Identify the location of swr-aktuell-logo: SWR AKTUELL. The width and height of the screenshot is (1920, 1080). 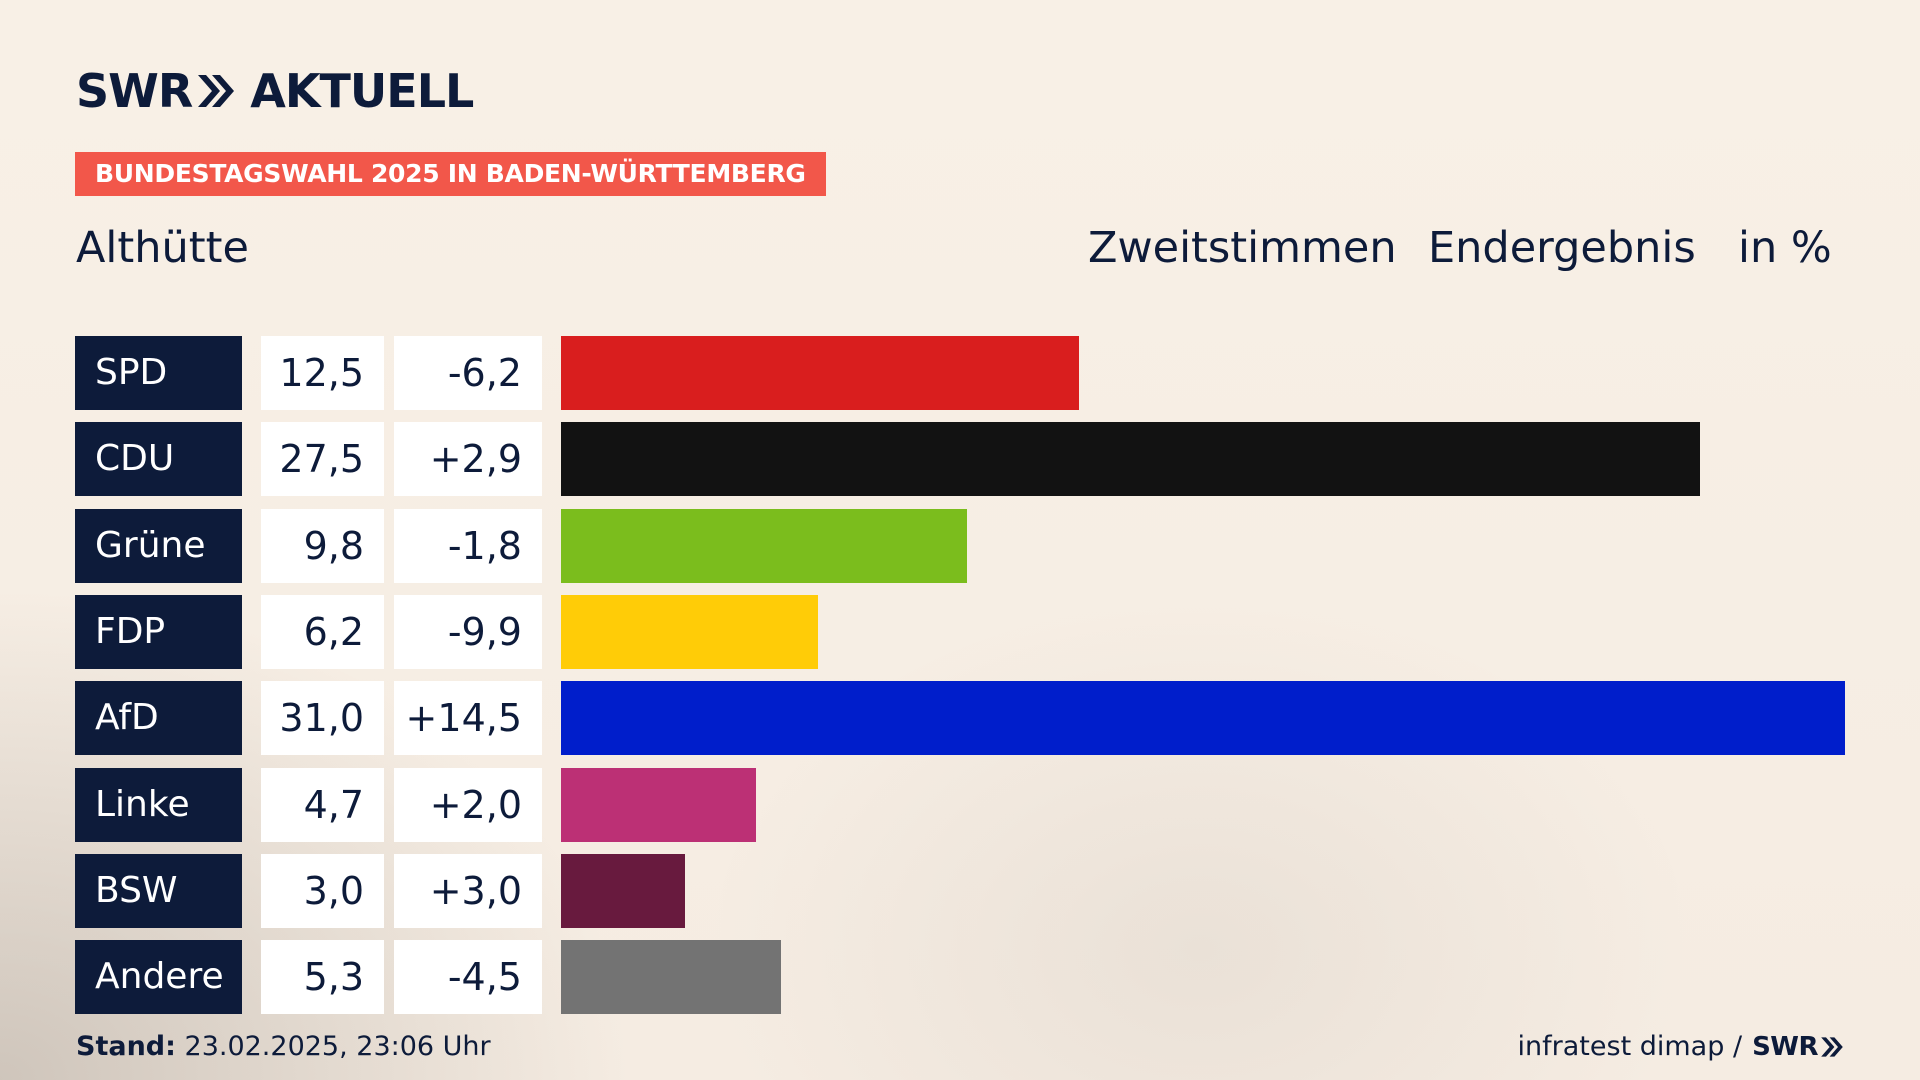
(275, 91).